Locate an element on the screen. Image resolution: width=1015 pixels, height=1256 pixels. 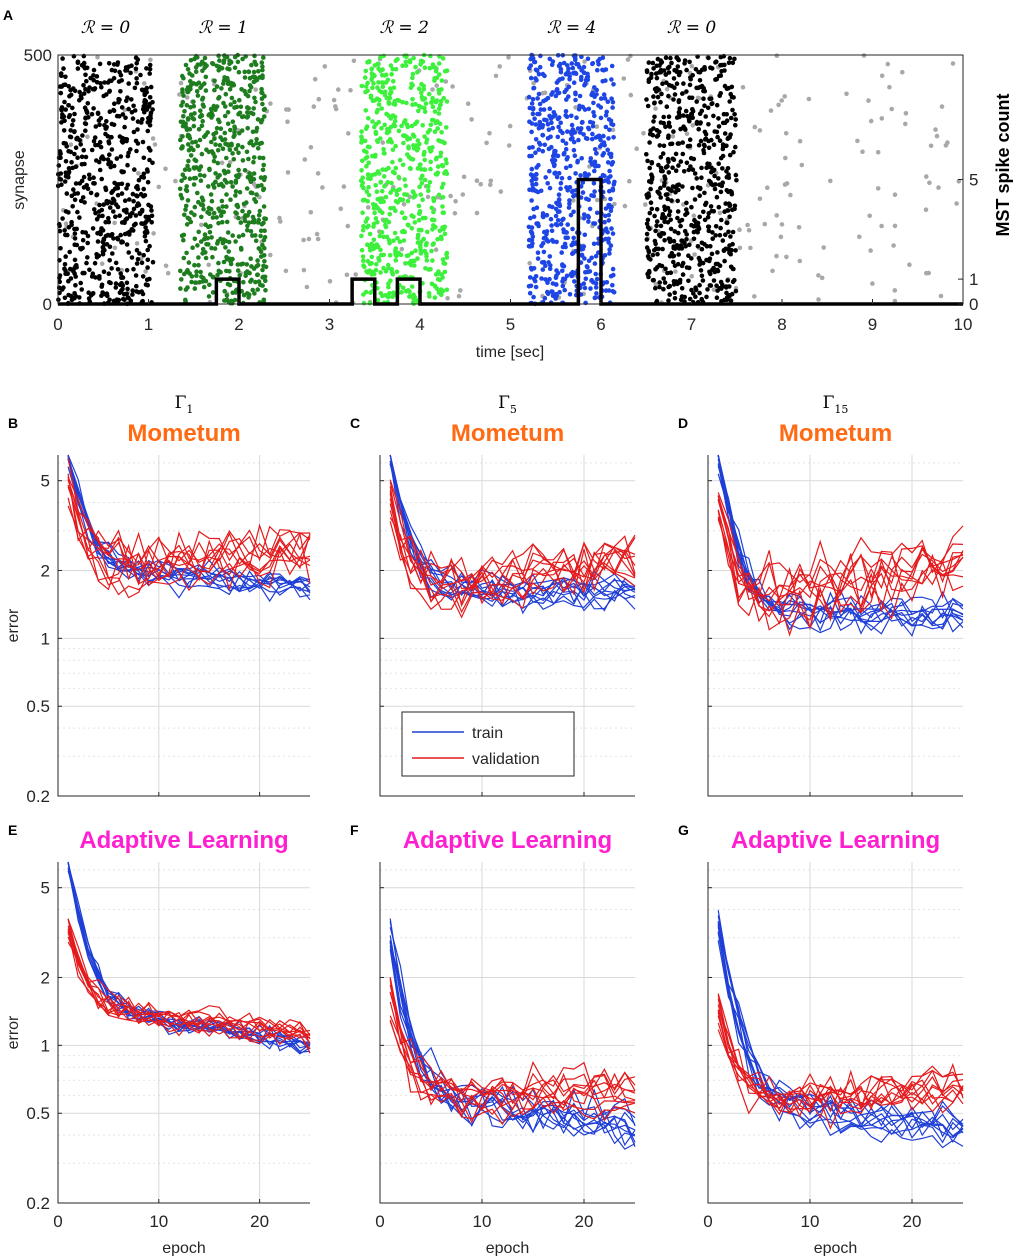
x-tick-label: 0 is located at coordinates (707, 1221).